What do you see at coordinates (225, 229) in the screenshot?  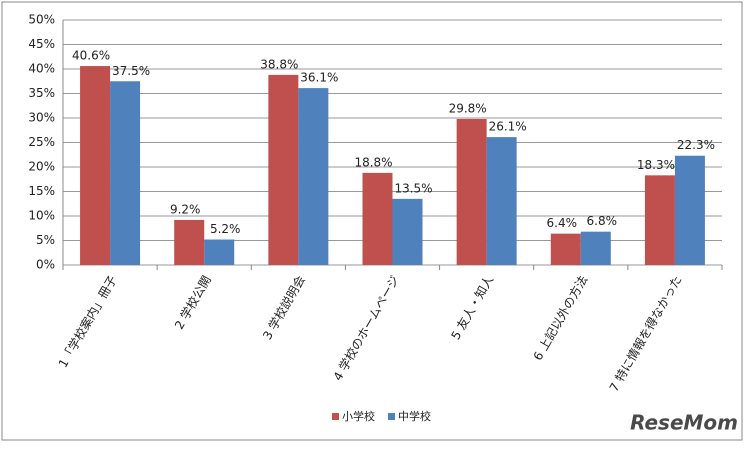 I see `value-label: 5.2%` at bounding box center [225, 229].